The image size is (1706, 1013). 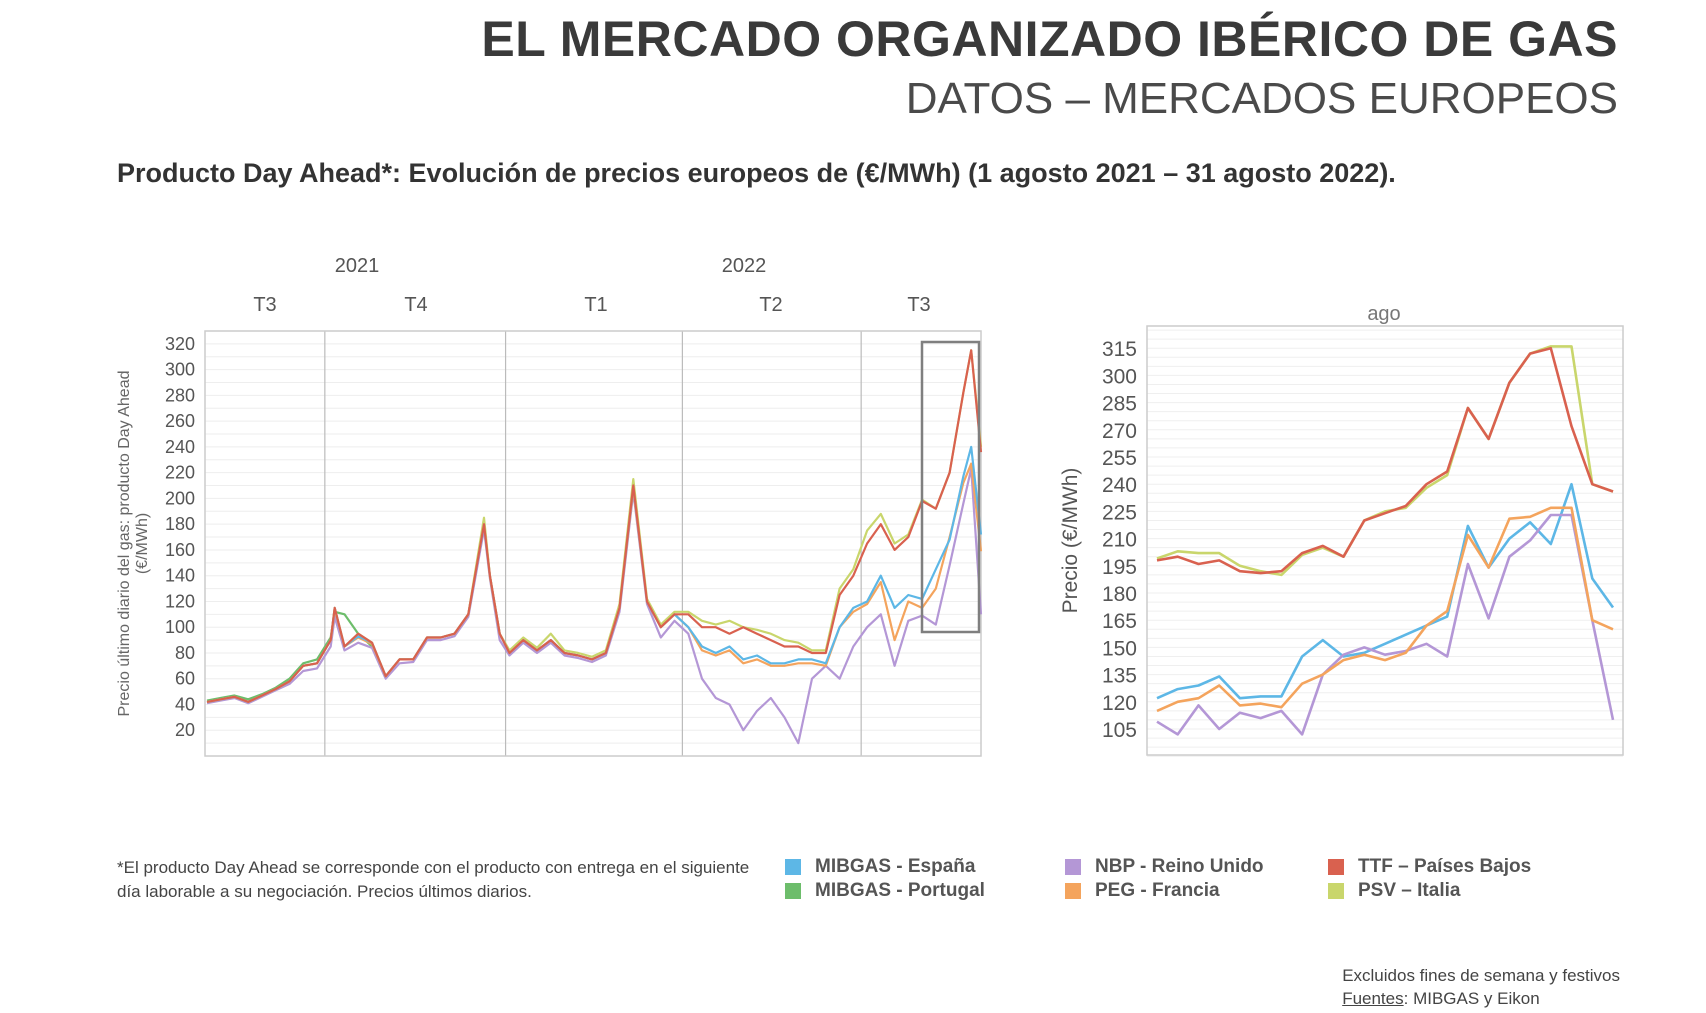 I want to click on series-line-psv-italia, so click(x=1385, y=461).